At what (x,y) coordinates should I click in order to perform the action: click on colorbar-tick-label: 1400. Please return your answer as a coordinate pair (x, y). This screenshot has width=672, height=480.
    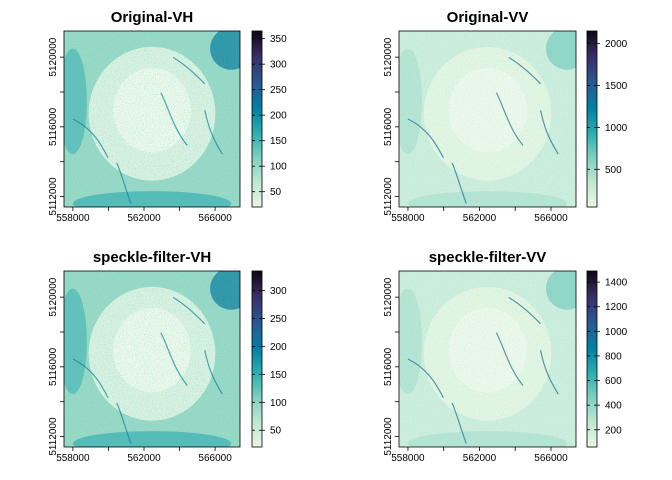
    Looking at the image, I should click on (616, 283).